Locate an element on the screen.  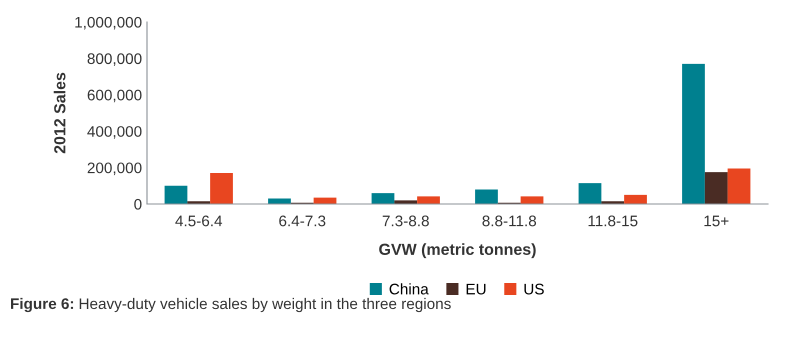
y-tick-label: 400,000 is located at coordinates (114, 132).